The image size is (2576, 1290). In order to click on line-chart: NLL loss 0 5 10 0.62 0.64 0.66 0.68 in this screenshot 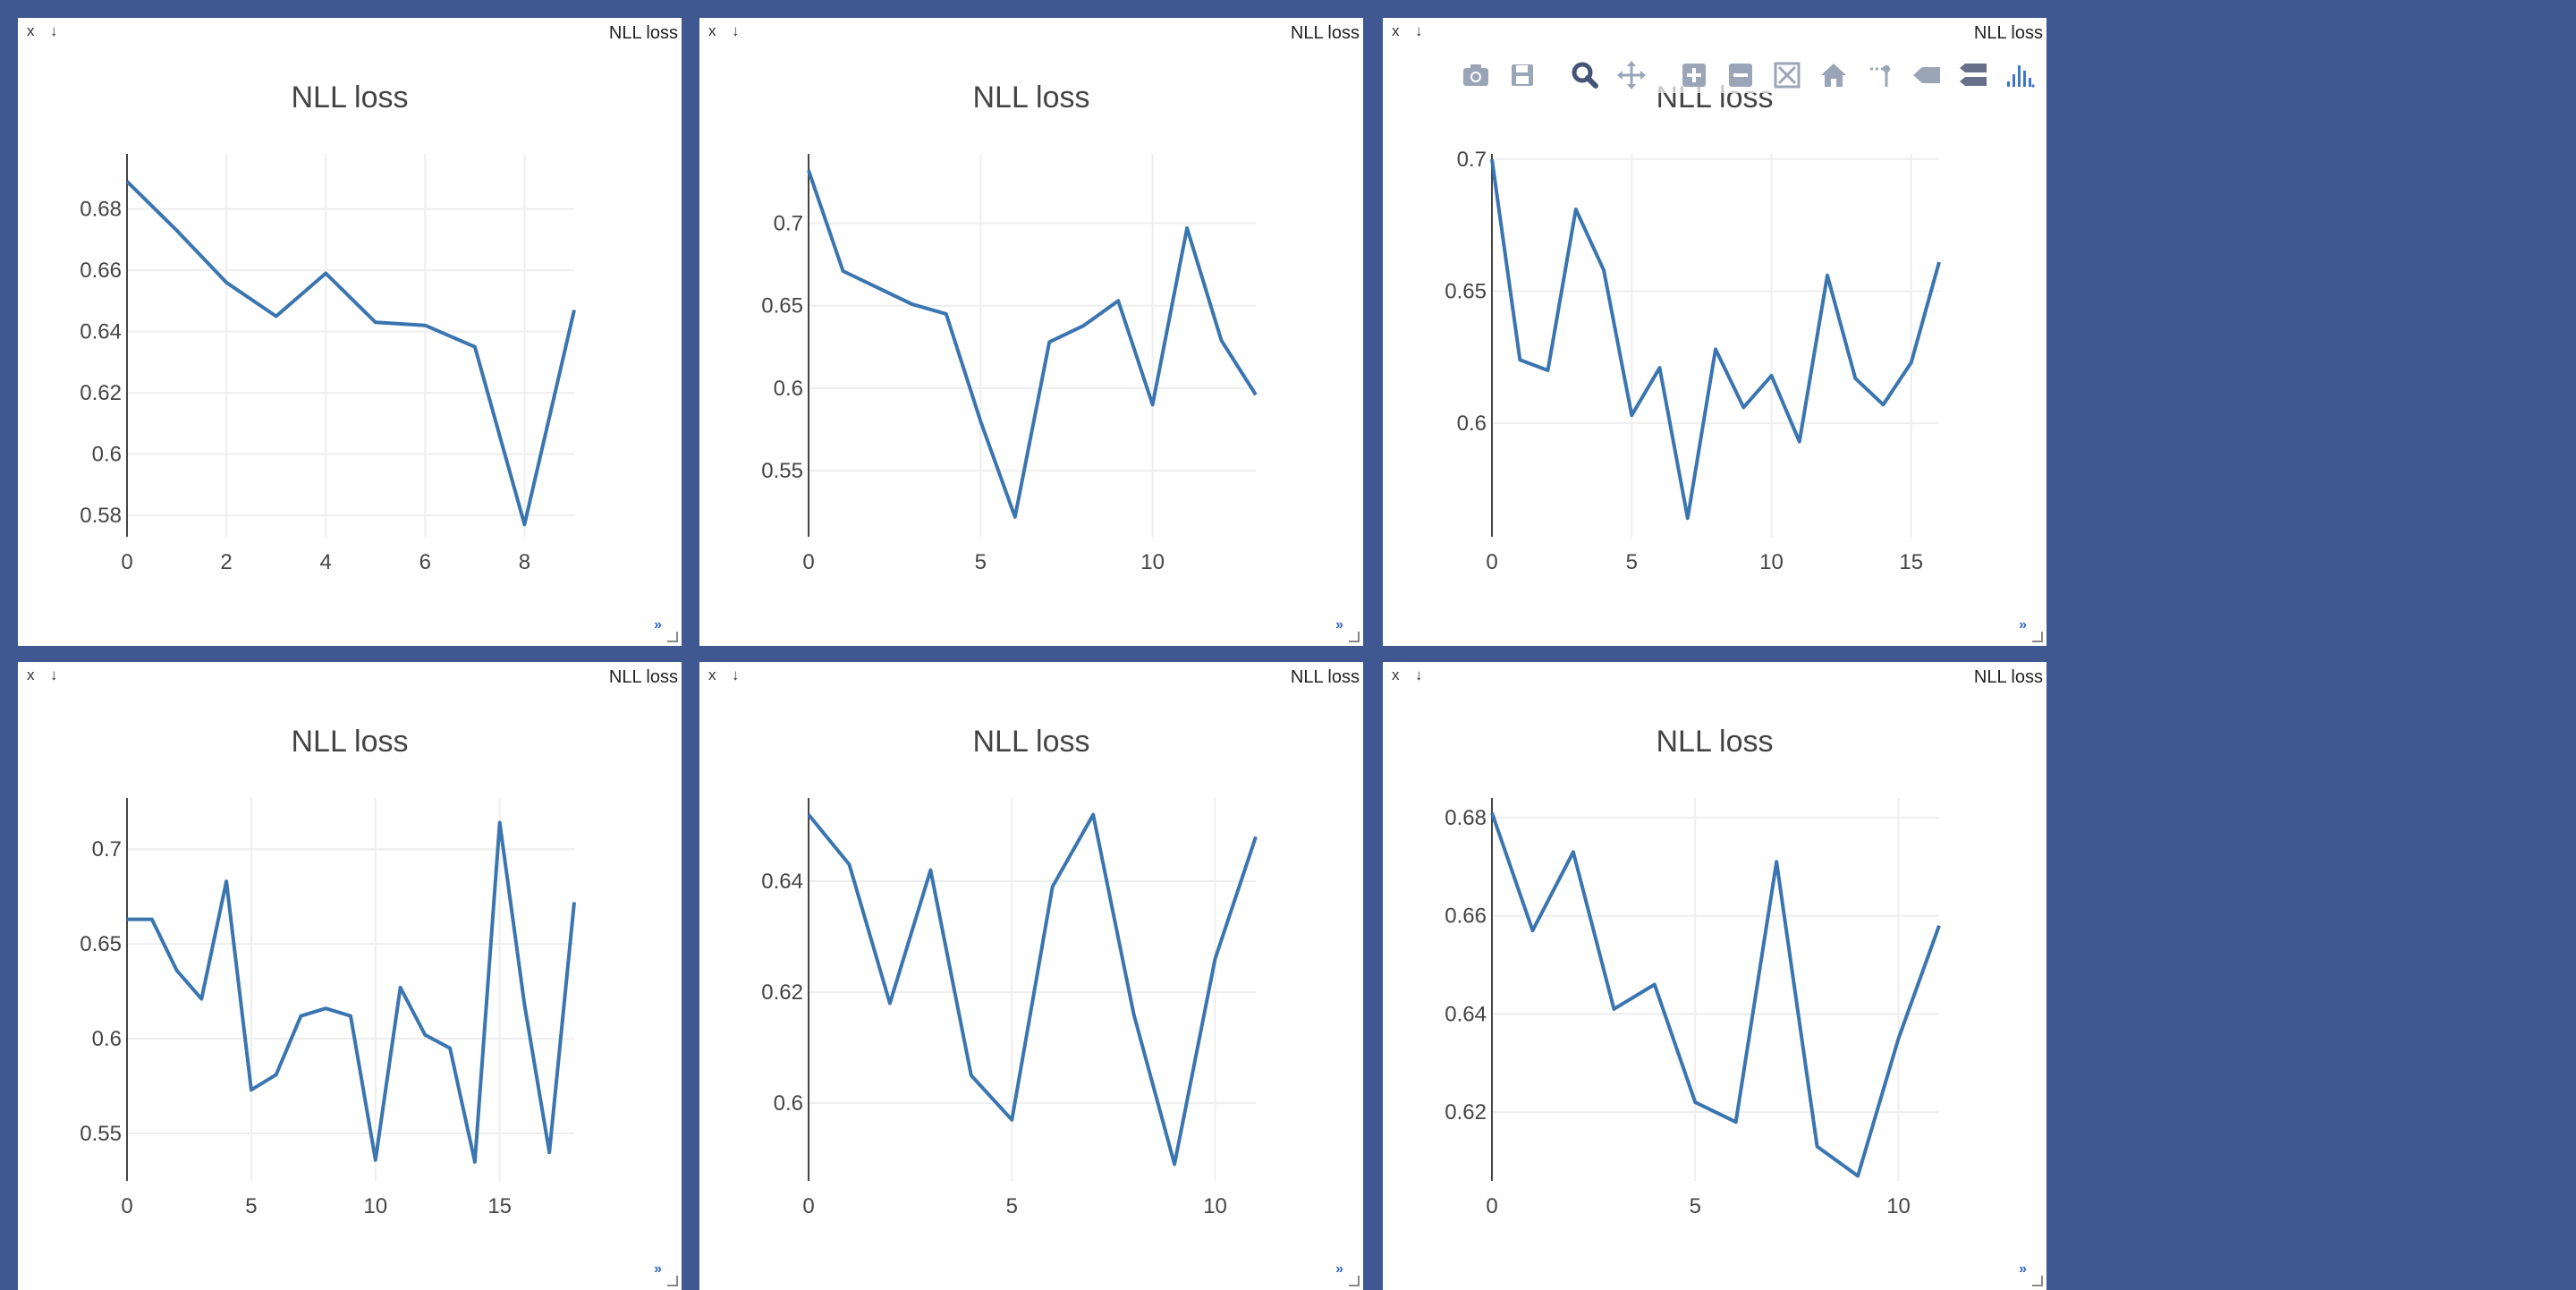, I will do `click(1714, 976)`.